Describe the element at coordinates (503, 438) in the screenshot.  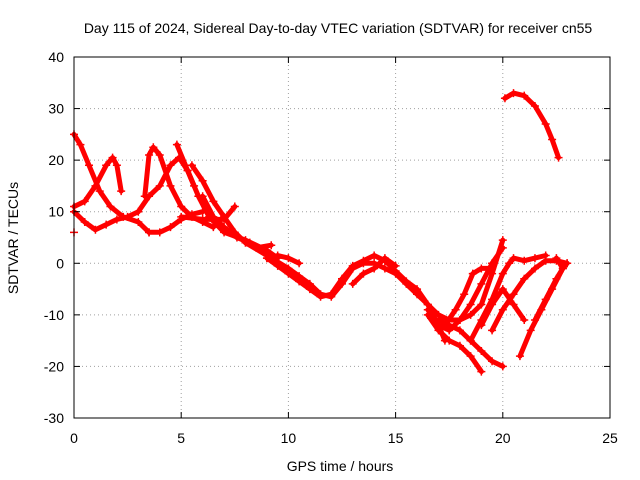
I see `x-tick-label: 20` at that location.